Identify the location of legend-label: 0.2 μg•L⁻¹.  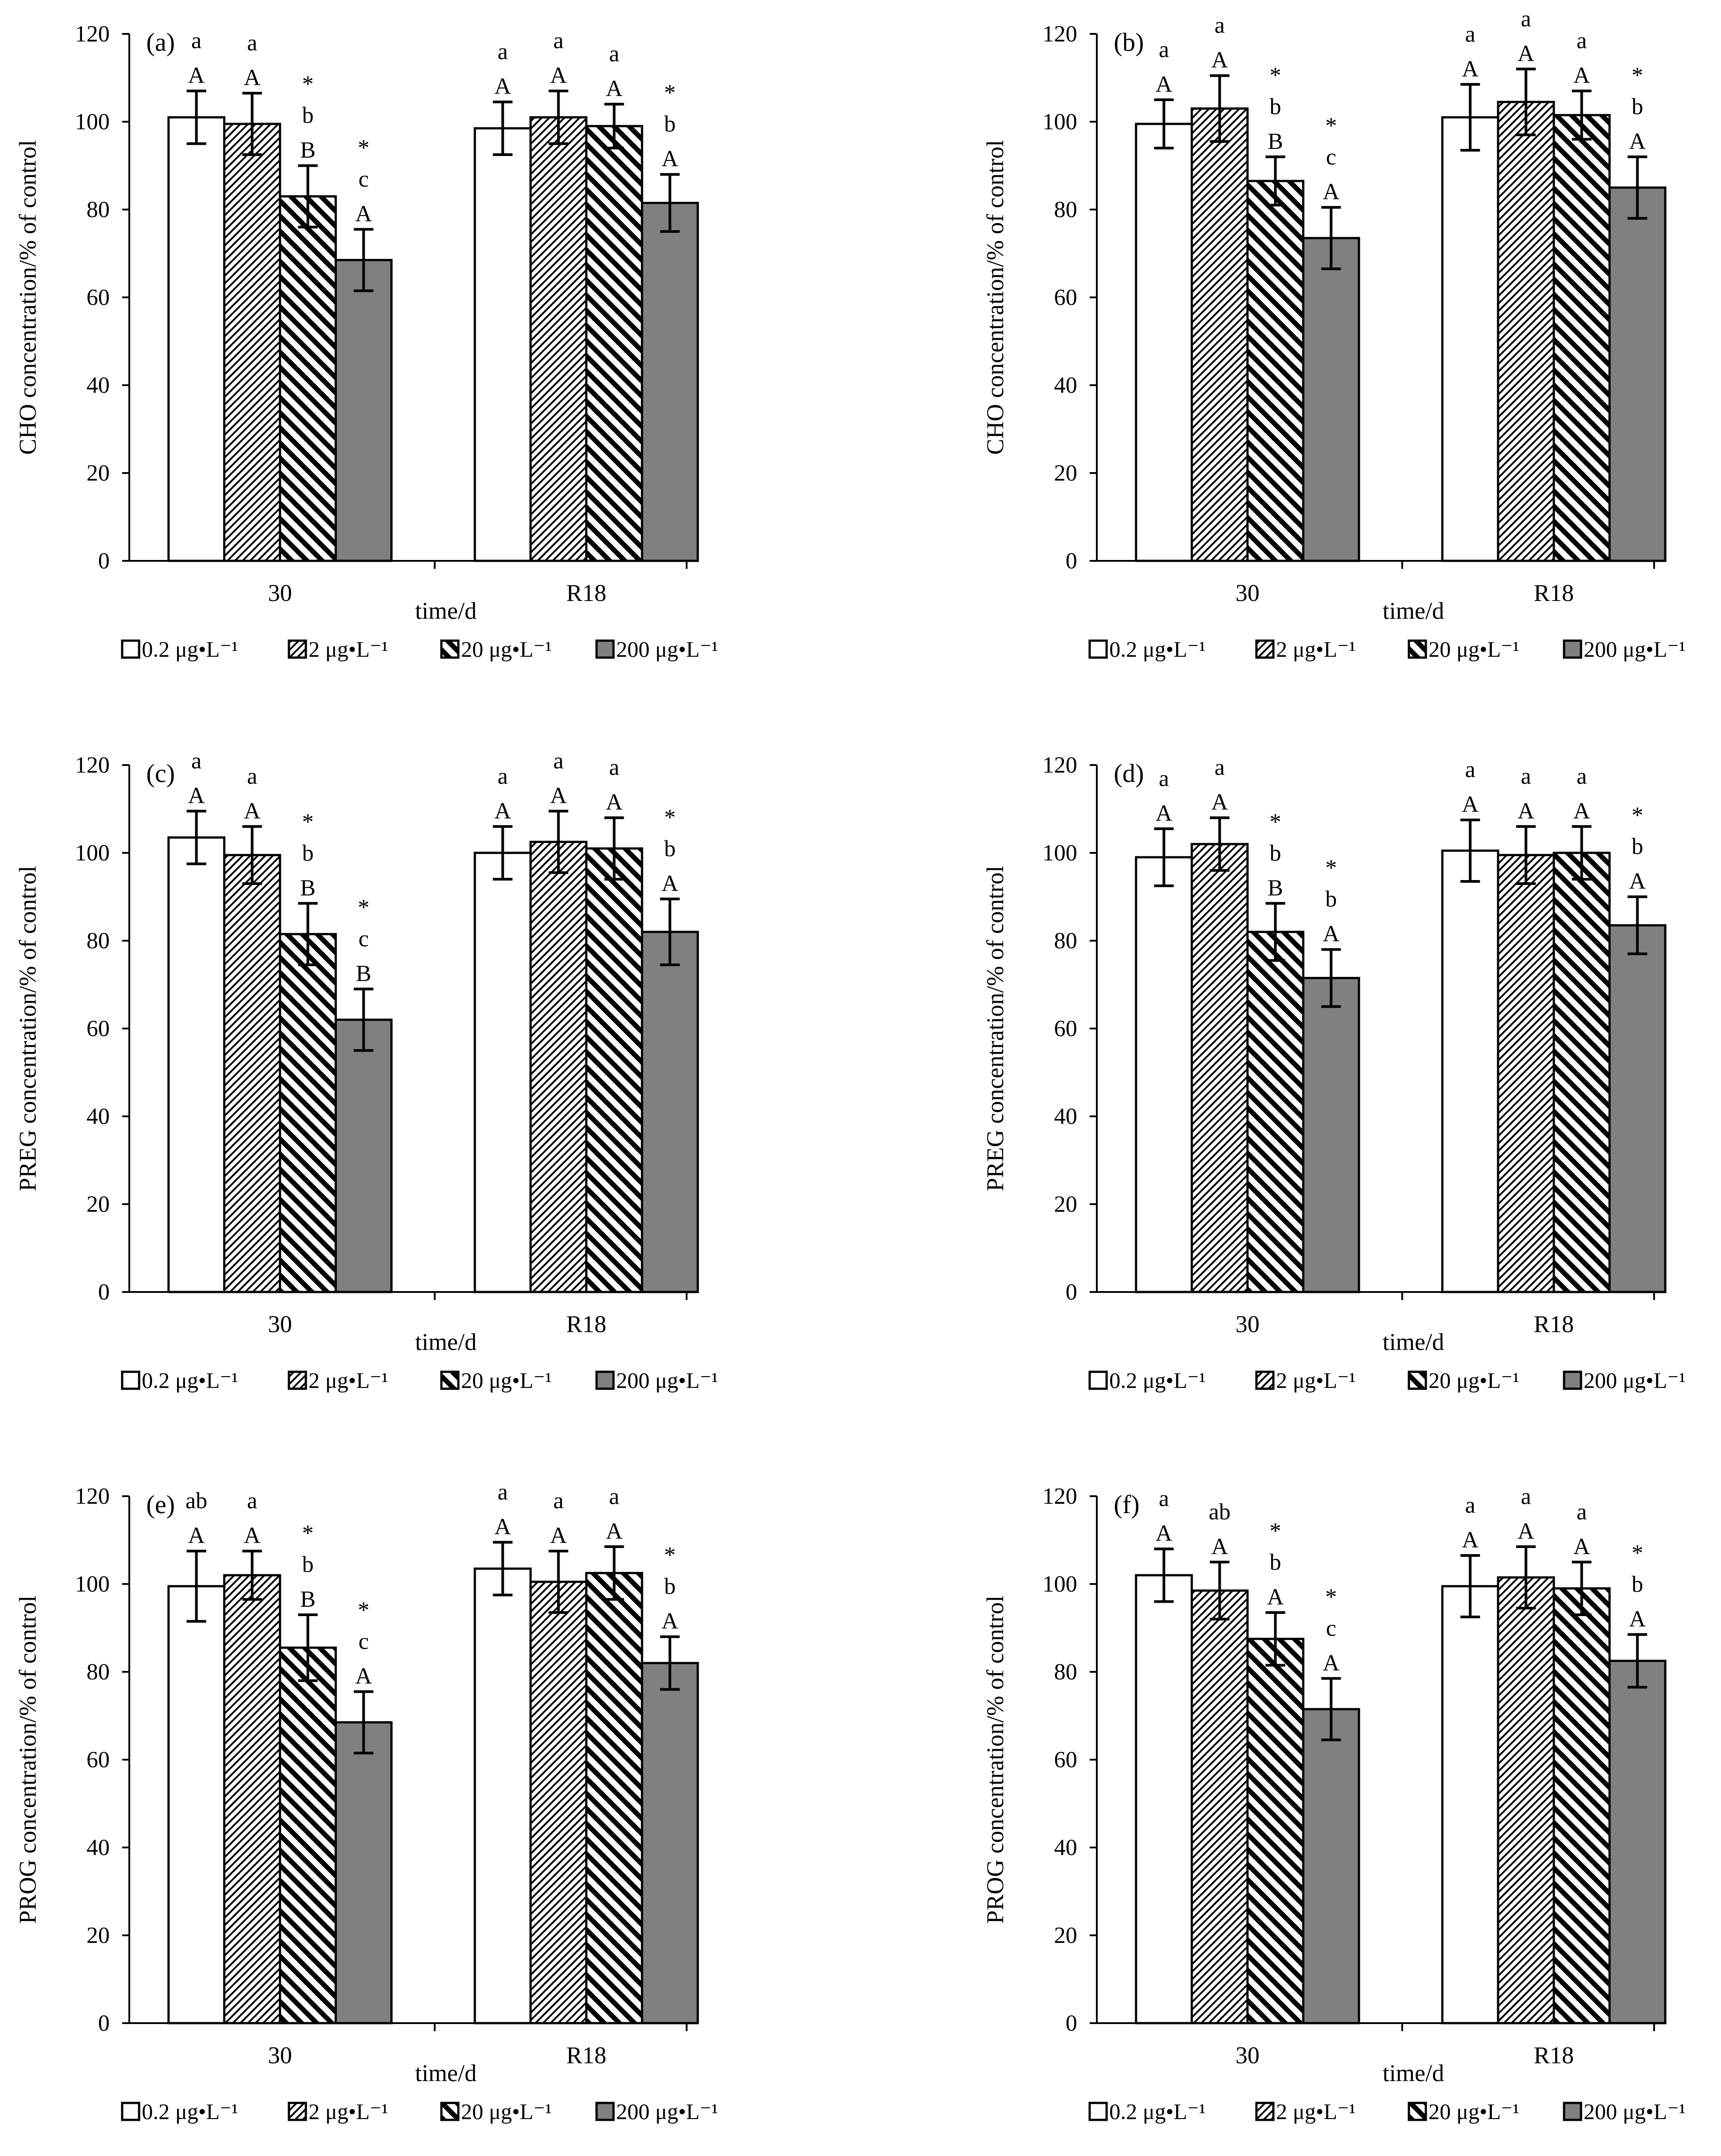
(190, 649).